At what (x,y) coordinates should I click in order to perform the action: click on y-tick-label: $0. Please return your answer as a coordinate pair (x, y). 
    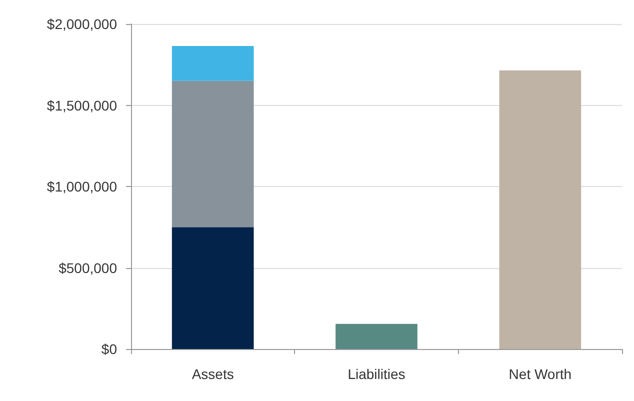
    Looking at the image, I should click on (109, 349).